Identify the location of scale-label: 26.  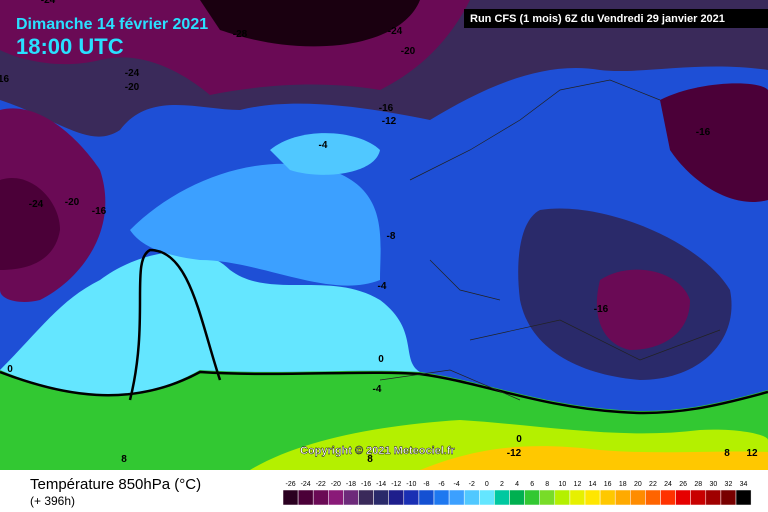
(683, 484).